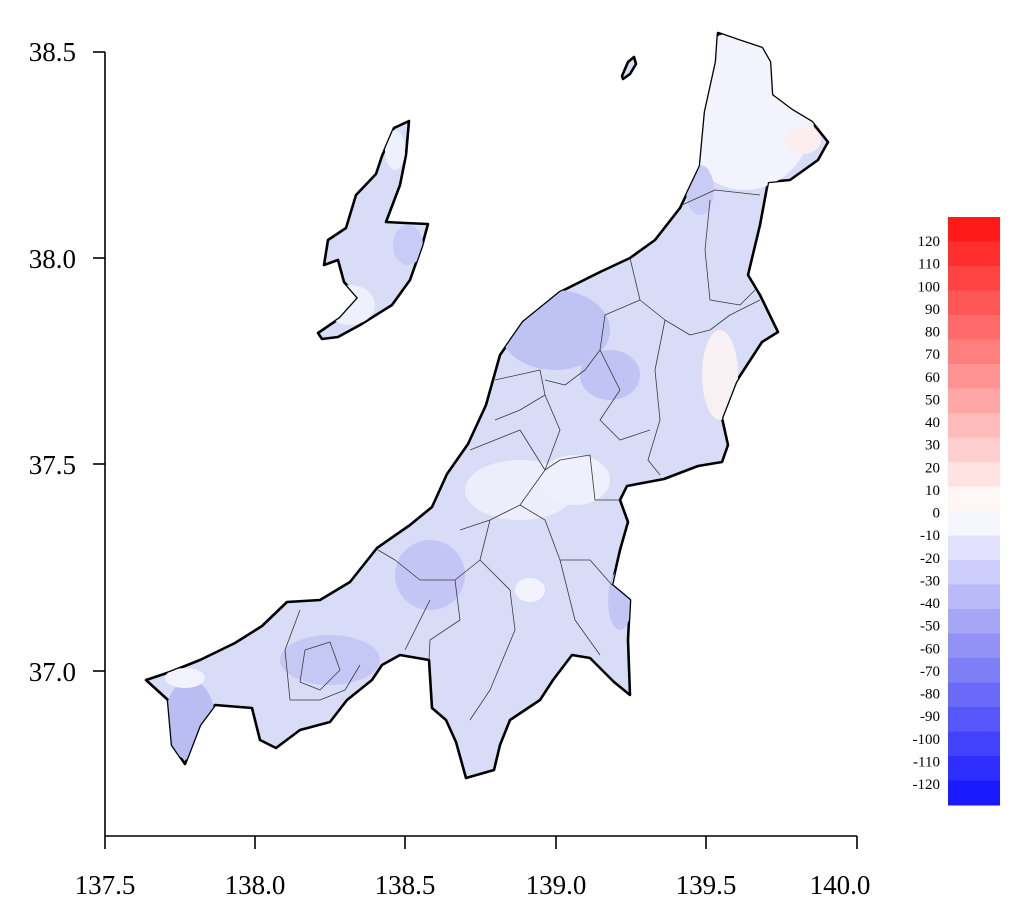 Image resolution: width=1024 pixels, height=920 pixels. What do you see at coordinates (930, 581) in the screenshot?
I see `colorbar-label: -30` at bounding box center [930, 581].